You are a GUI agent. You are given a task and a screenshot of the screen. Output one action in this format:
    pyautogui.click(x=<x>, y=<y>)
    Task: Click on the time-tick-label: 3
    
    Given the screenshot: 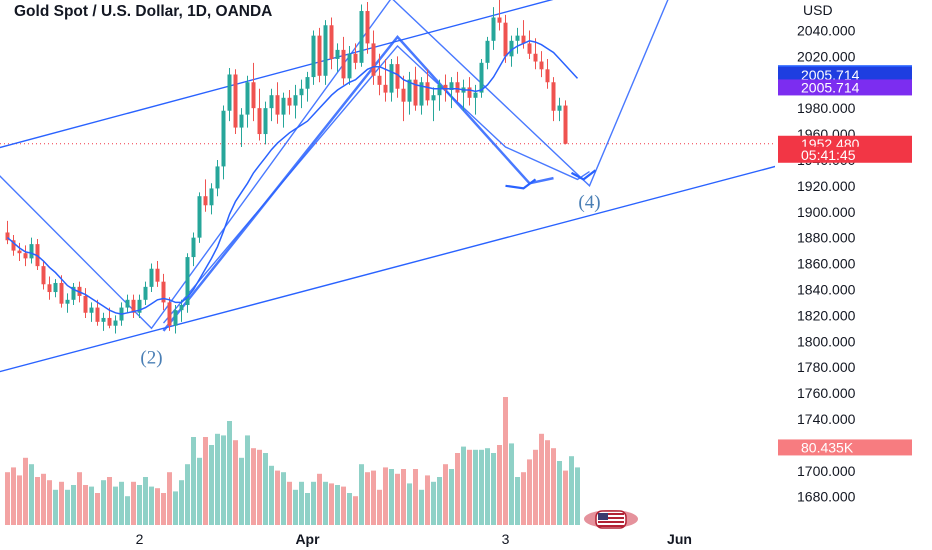 What is the action you would take?
    pyautogui.click(x=506, y=539)
    